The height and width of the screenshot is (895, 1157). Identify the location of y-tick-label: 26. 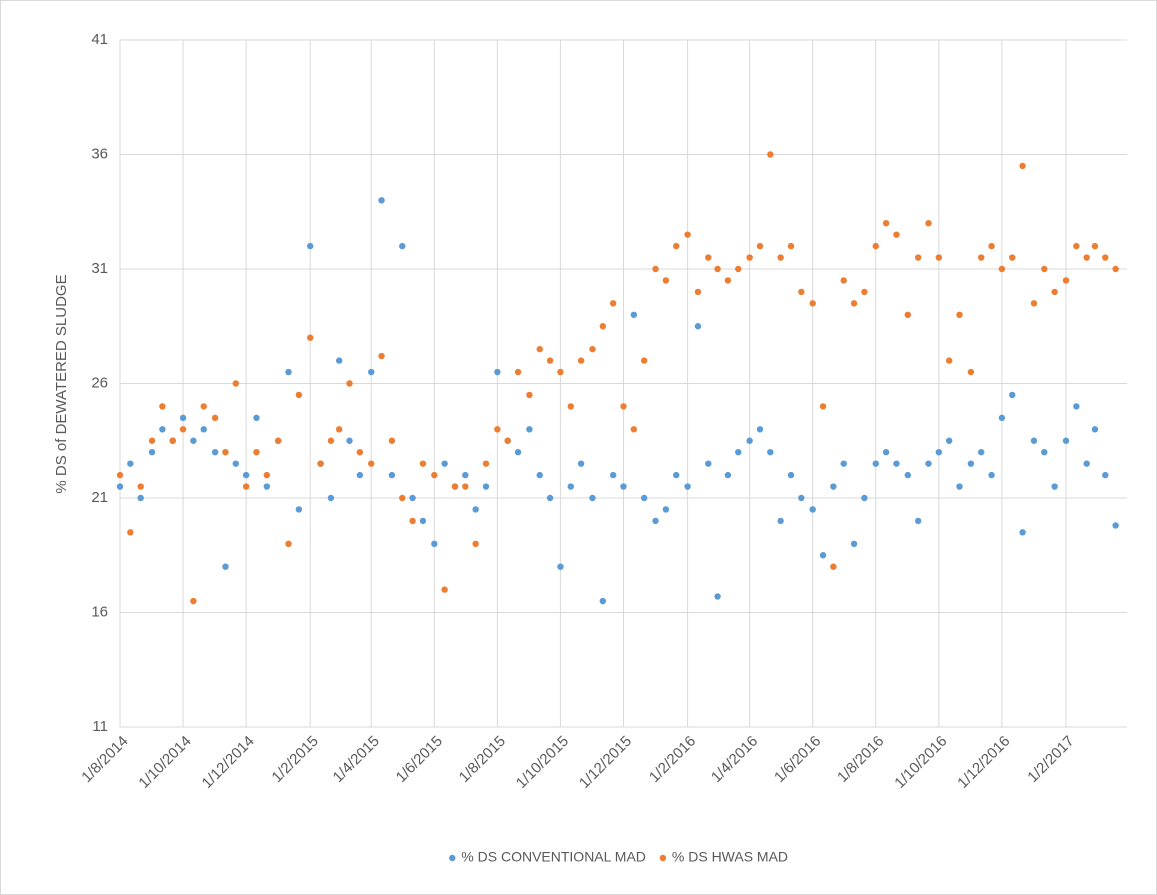
(99, 382).